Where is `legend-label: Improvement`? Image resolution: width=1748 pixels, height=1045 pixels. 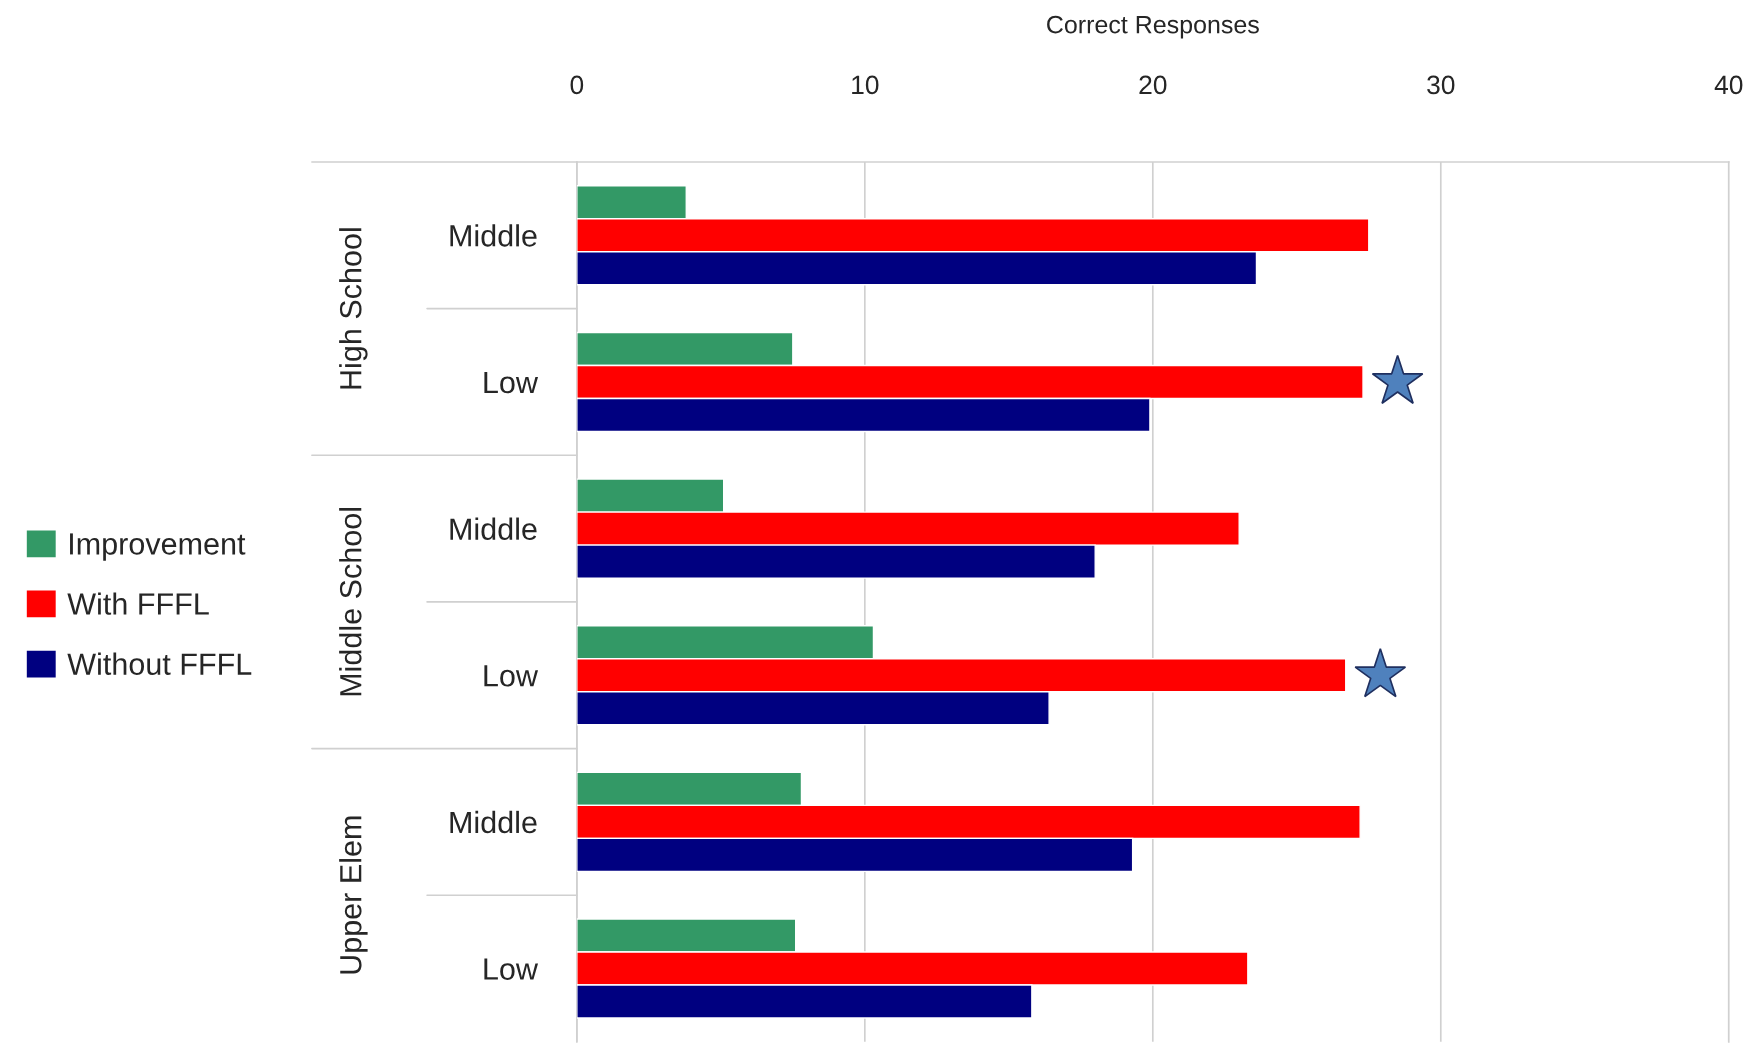 legend-label: Improvement is located at coordinates (158, 547).